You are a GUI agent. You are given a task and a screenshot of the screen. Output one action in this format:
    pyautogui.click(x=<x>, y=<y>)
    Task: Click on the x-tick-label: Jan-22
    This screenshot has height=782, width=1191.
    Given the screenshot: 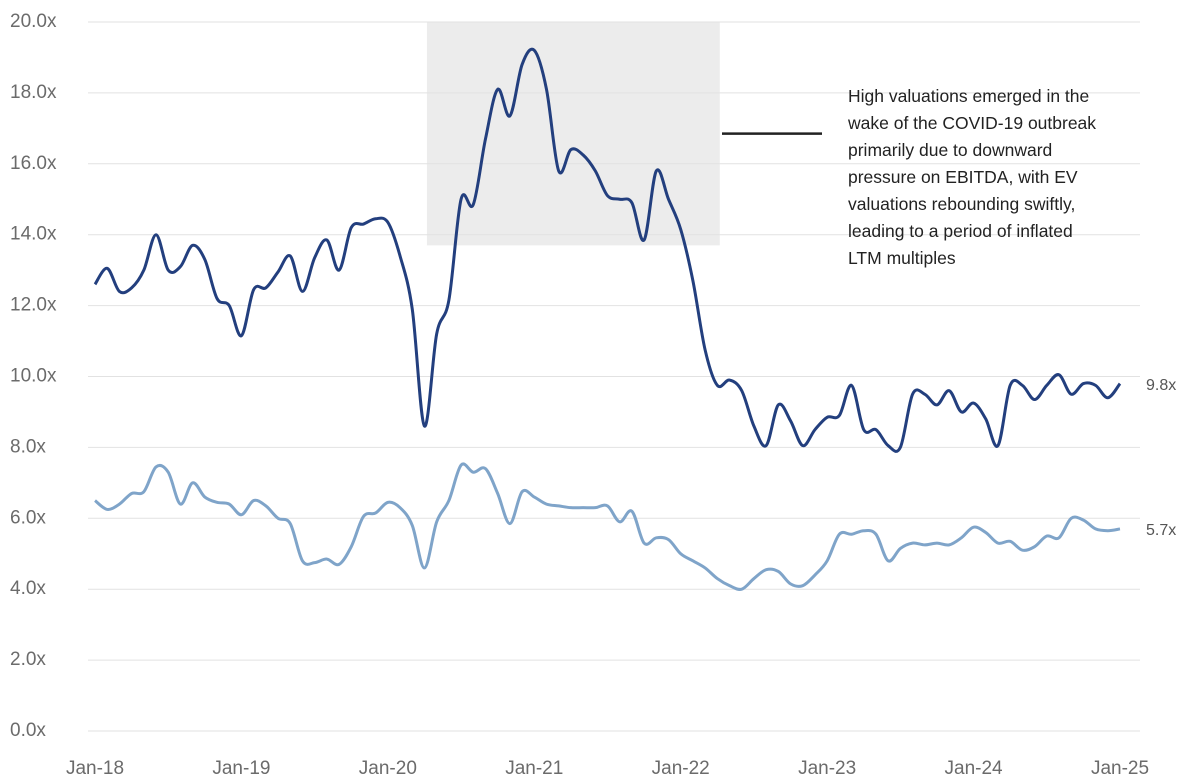 What is the action you would take?
    pyautogui.click(x=681, y=768)
    